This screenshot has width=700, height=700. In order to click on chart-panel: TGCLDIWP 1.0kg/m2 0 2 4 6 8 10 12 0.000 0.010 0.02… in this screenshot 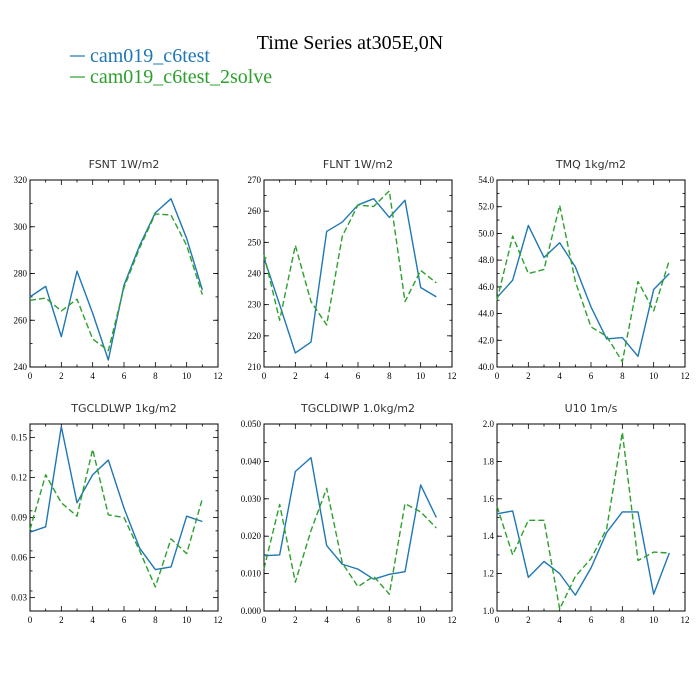, I will do `click(349, 513)`.